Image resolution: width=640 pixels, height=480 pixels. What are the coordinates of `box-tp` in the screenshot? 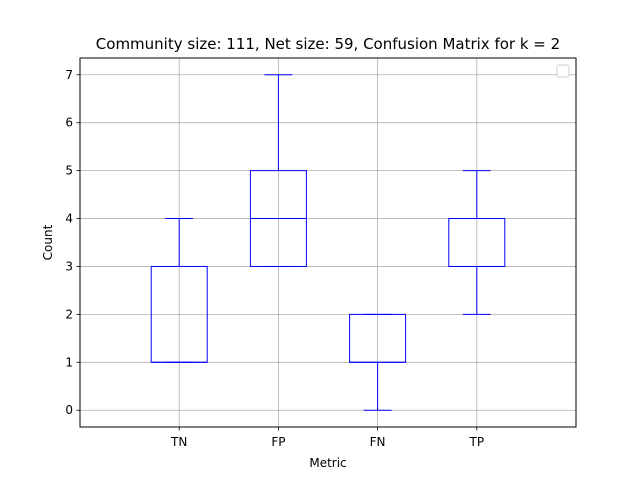 It's located at (477, 242).